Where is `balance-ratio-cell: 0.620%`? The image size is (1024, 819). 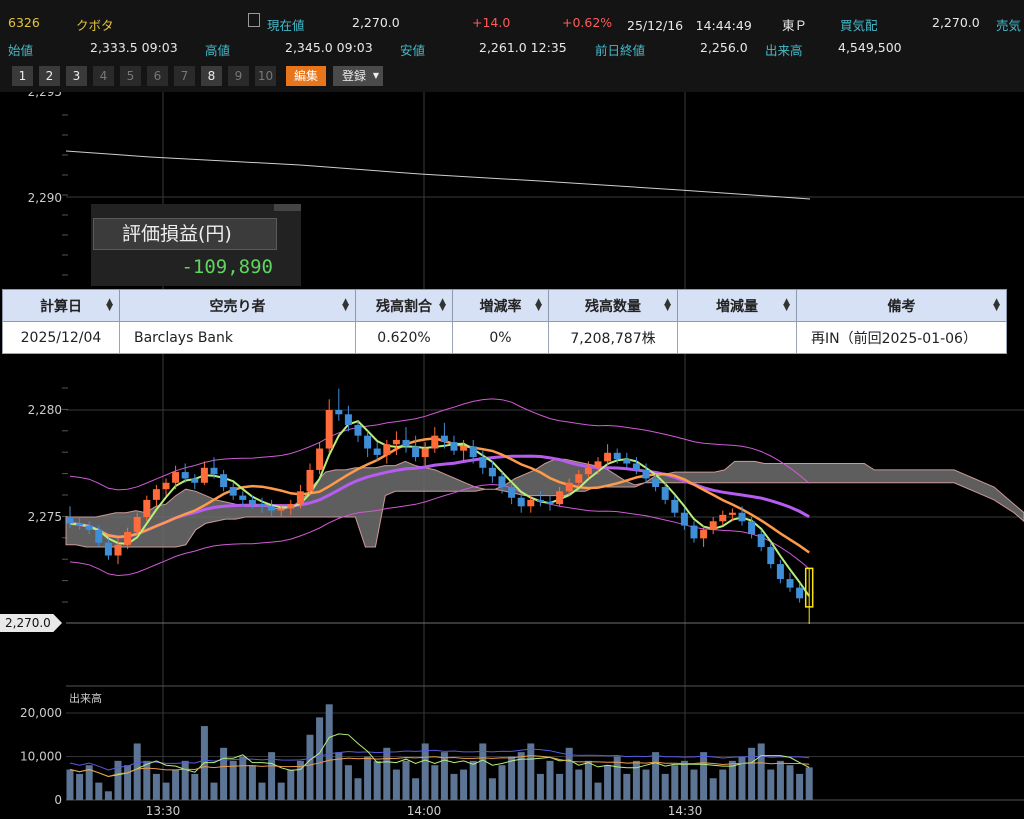
balance-ratio-cell: 0.620% is located at coordinates (404, 337).